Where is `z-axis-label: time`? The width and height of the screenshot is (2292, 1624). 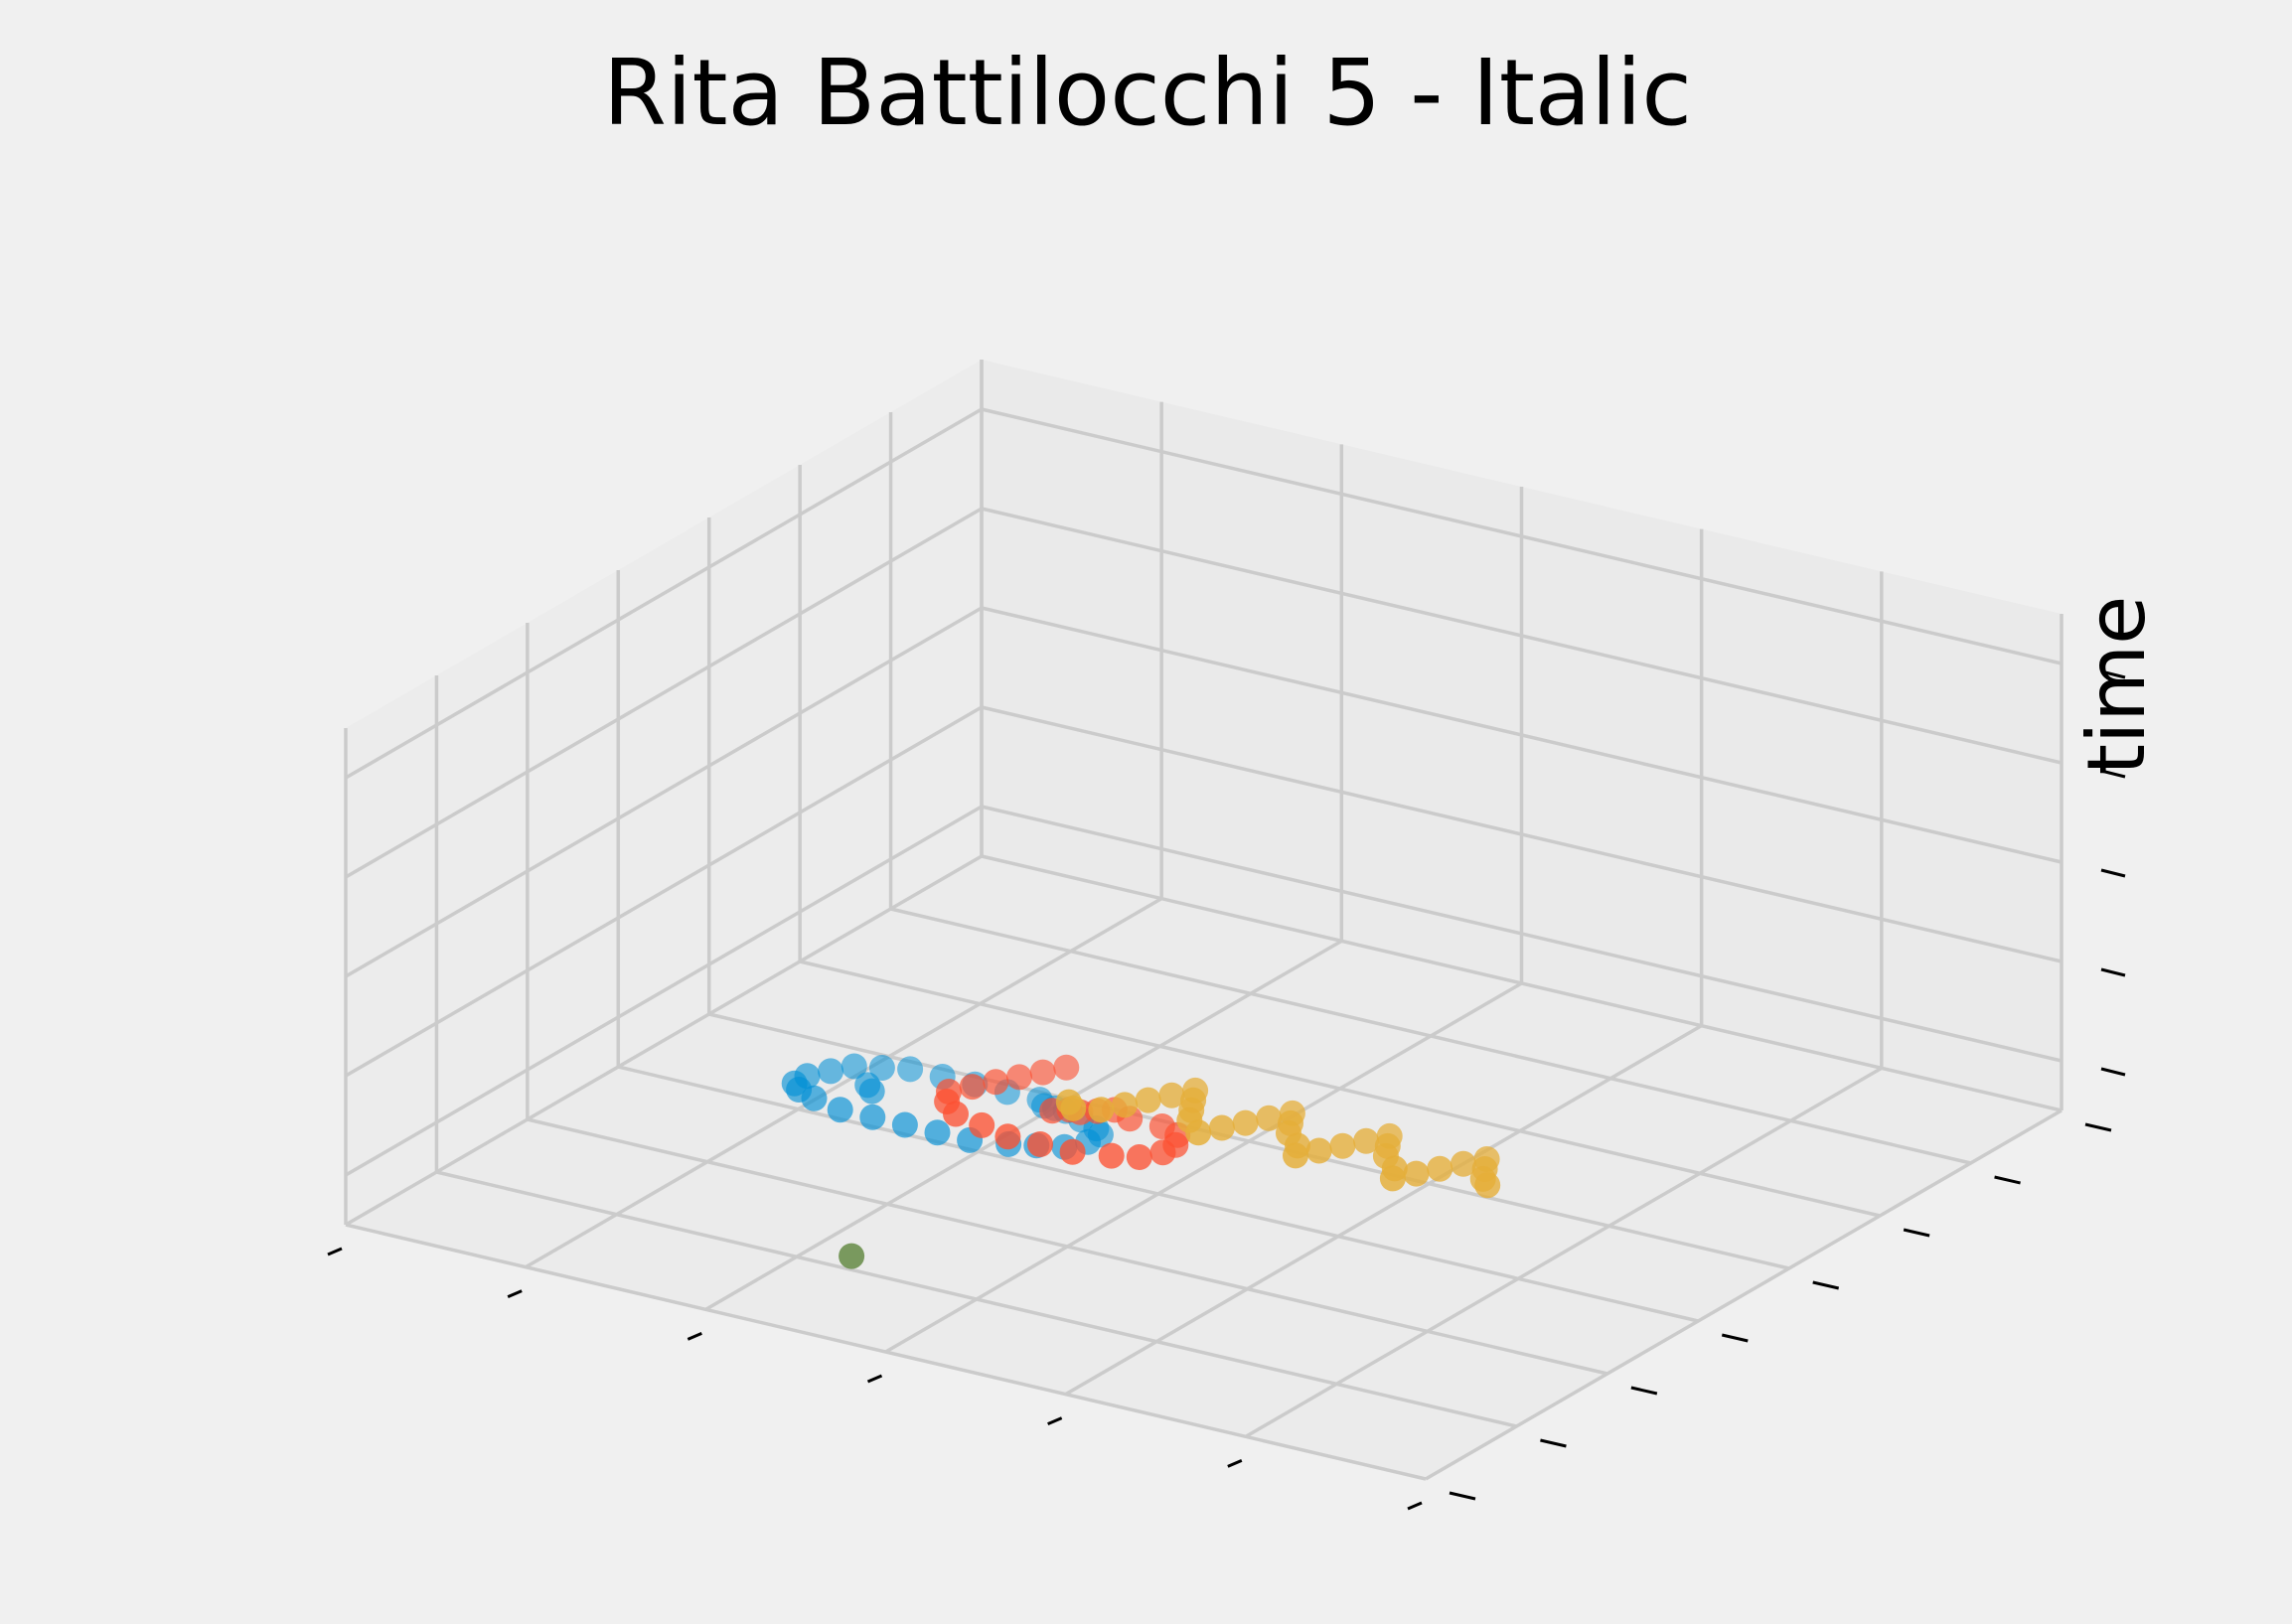 z-axis-label: time is located at coordinates (2116, 686).